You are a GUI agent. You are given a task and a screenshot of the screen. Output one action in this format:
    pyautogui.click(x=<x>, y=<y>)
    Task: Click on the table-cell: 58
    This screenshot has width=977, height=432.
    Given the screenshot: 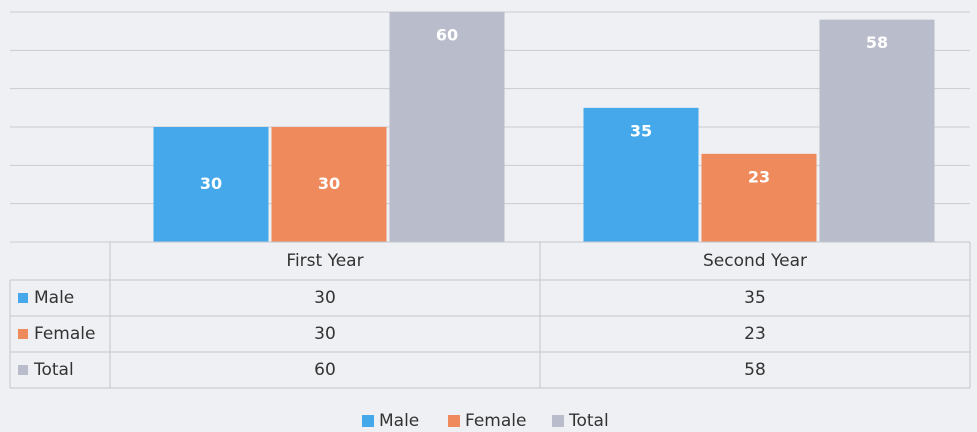 What is the action you would take?
    pyautogui.click(x=755, y=370)
    